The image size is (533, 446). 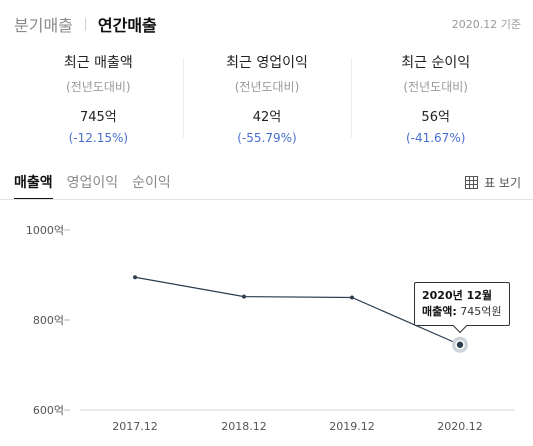 What do you see at coordinates (98, 63) in the screenshot?
I see `summary-title: 최근 매출액` at bounding box center [98, 63].